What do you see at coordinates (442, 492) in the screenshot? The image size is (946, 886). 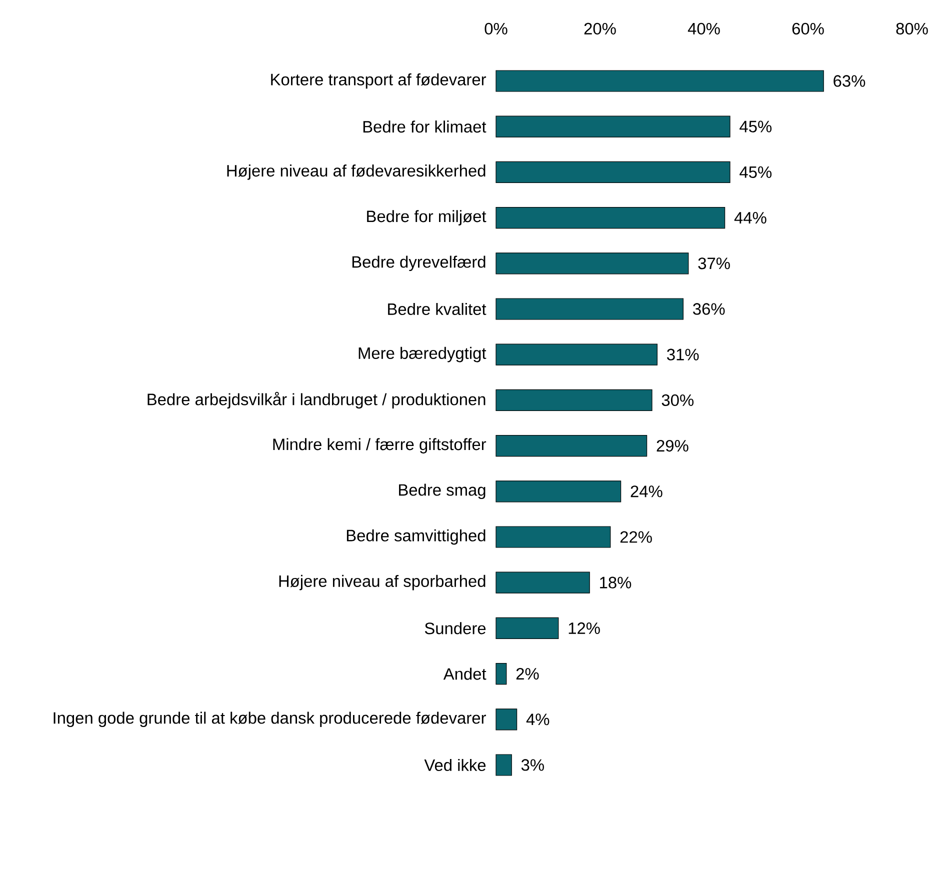 I see `y-tick-label: Bedre smag` at bounding box center [442, 492].